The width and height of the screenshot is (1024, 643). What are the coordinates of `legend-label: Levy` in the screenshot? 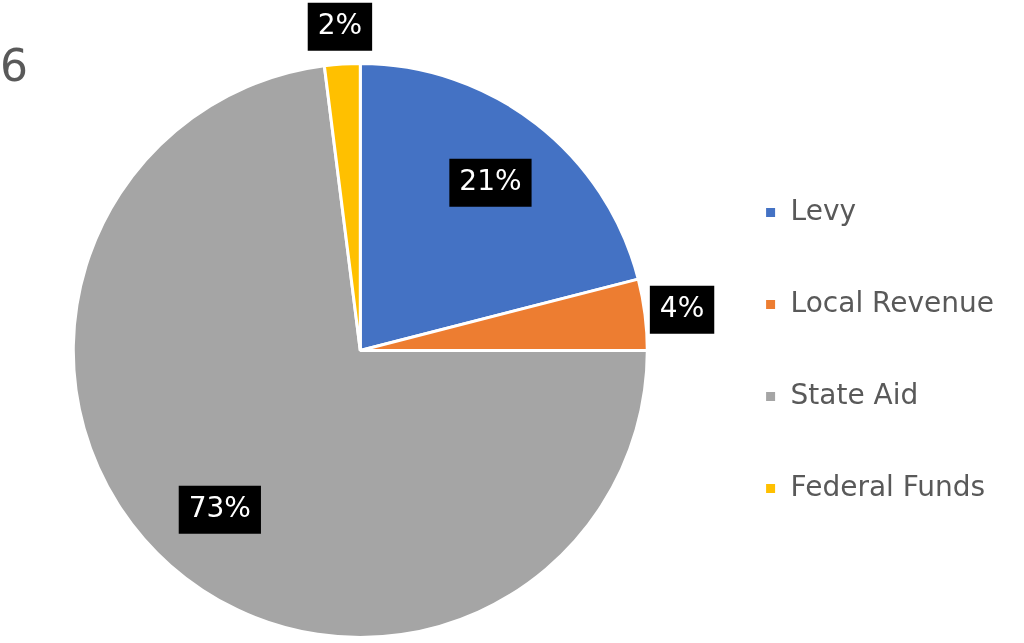 It's located at (823, 210).